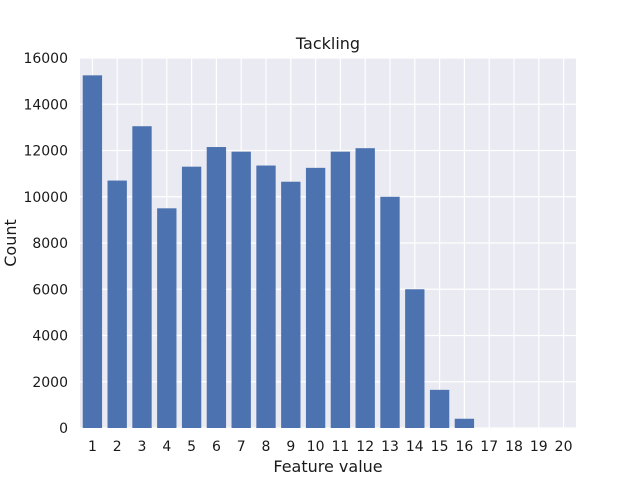 The image size is (640, 480). I want to click on x-tick-label: 11, so click(340, 447).